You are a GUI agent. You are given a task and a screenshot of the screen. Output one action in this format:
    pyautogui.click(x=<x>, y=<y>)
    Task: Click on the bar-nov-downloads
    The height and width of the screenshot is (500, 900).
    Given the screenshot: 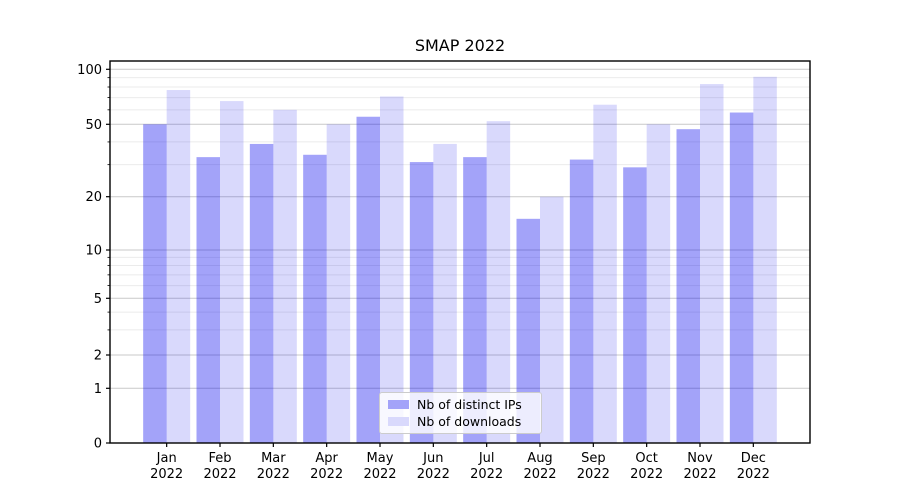 What is the action you would take?
    pyautogui.click(x=711, y=263)
    